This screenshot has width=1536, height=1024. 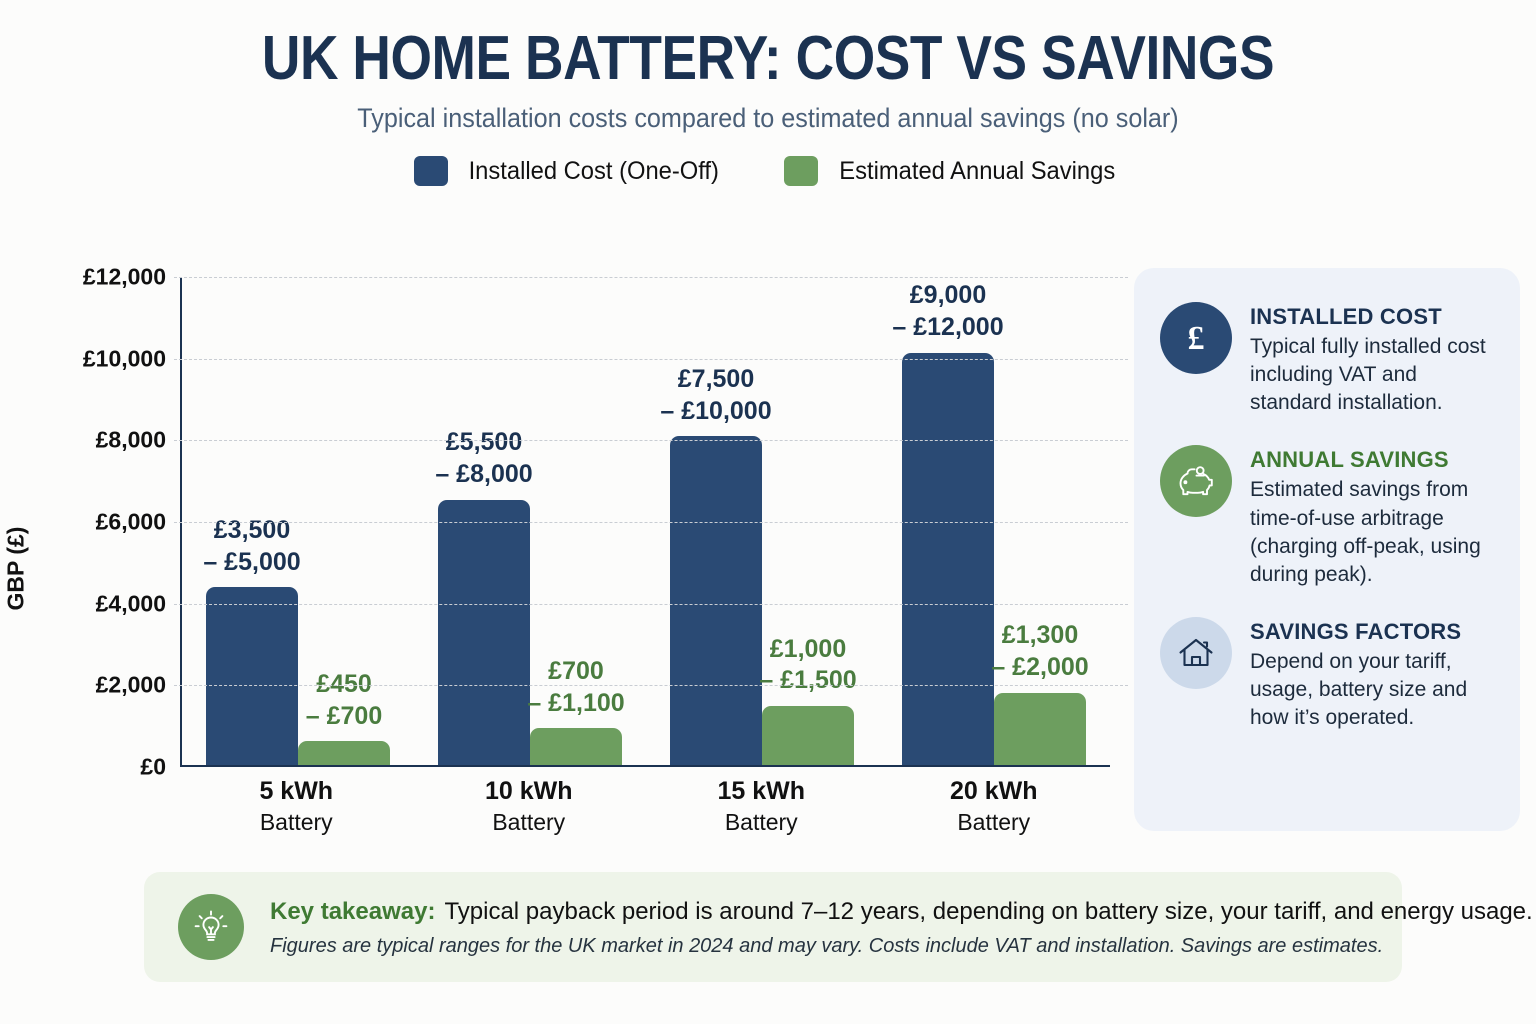 What do you see at coordinates (1196, 481) in the screenshot?
I see `piggy-bank-icon` at bounding box center [1196, 481].